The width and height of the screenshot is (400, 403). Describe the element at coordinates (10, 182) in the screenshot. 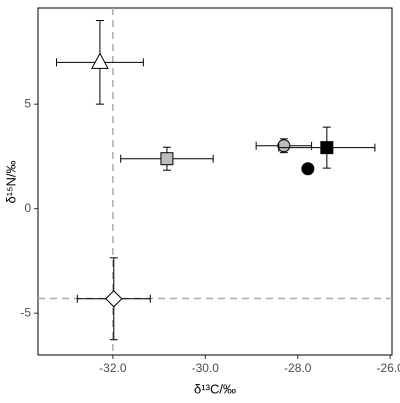

I see `y-axis-label: δ¹⁵N/‰` at that location.